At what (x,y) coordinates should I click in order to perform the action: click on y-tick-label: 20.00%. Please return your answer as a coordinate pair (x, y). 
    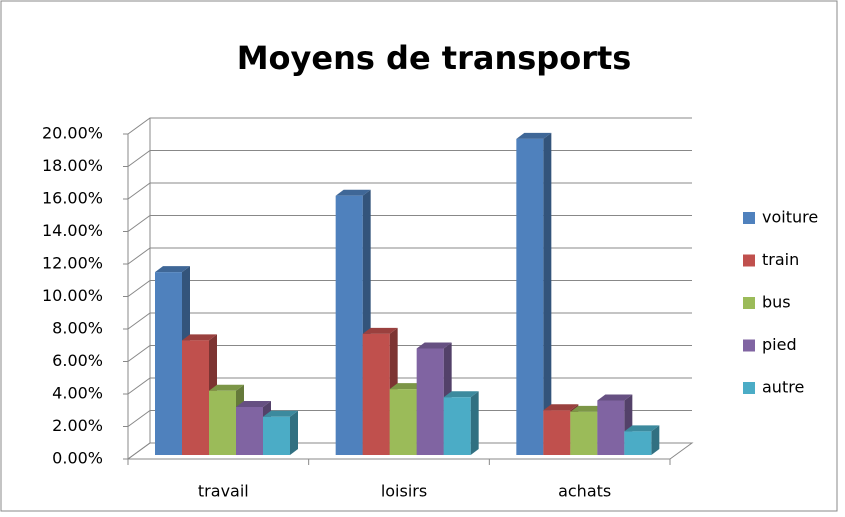
    Looking at the image, I should click on (72, 133).